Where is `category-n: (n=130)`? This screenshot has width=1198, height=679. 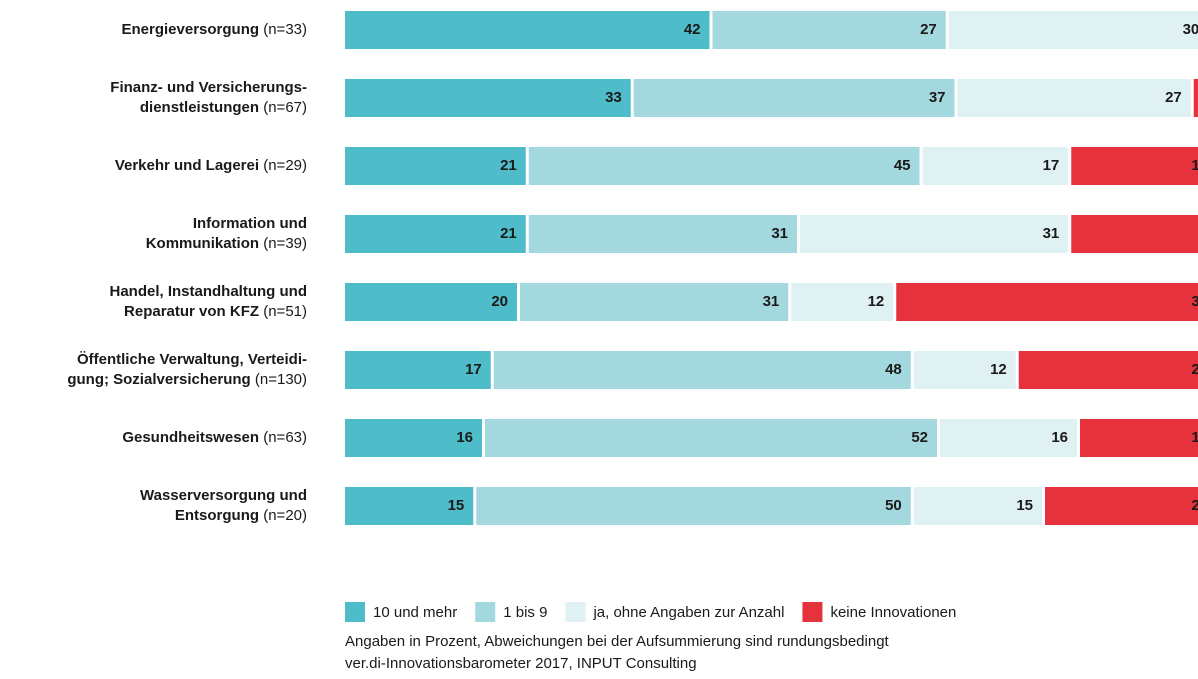 category-n: (n=130) is located at coordinates (281, 379).